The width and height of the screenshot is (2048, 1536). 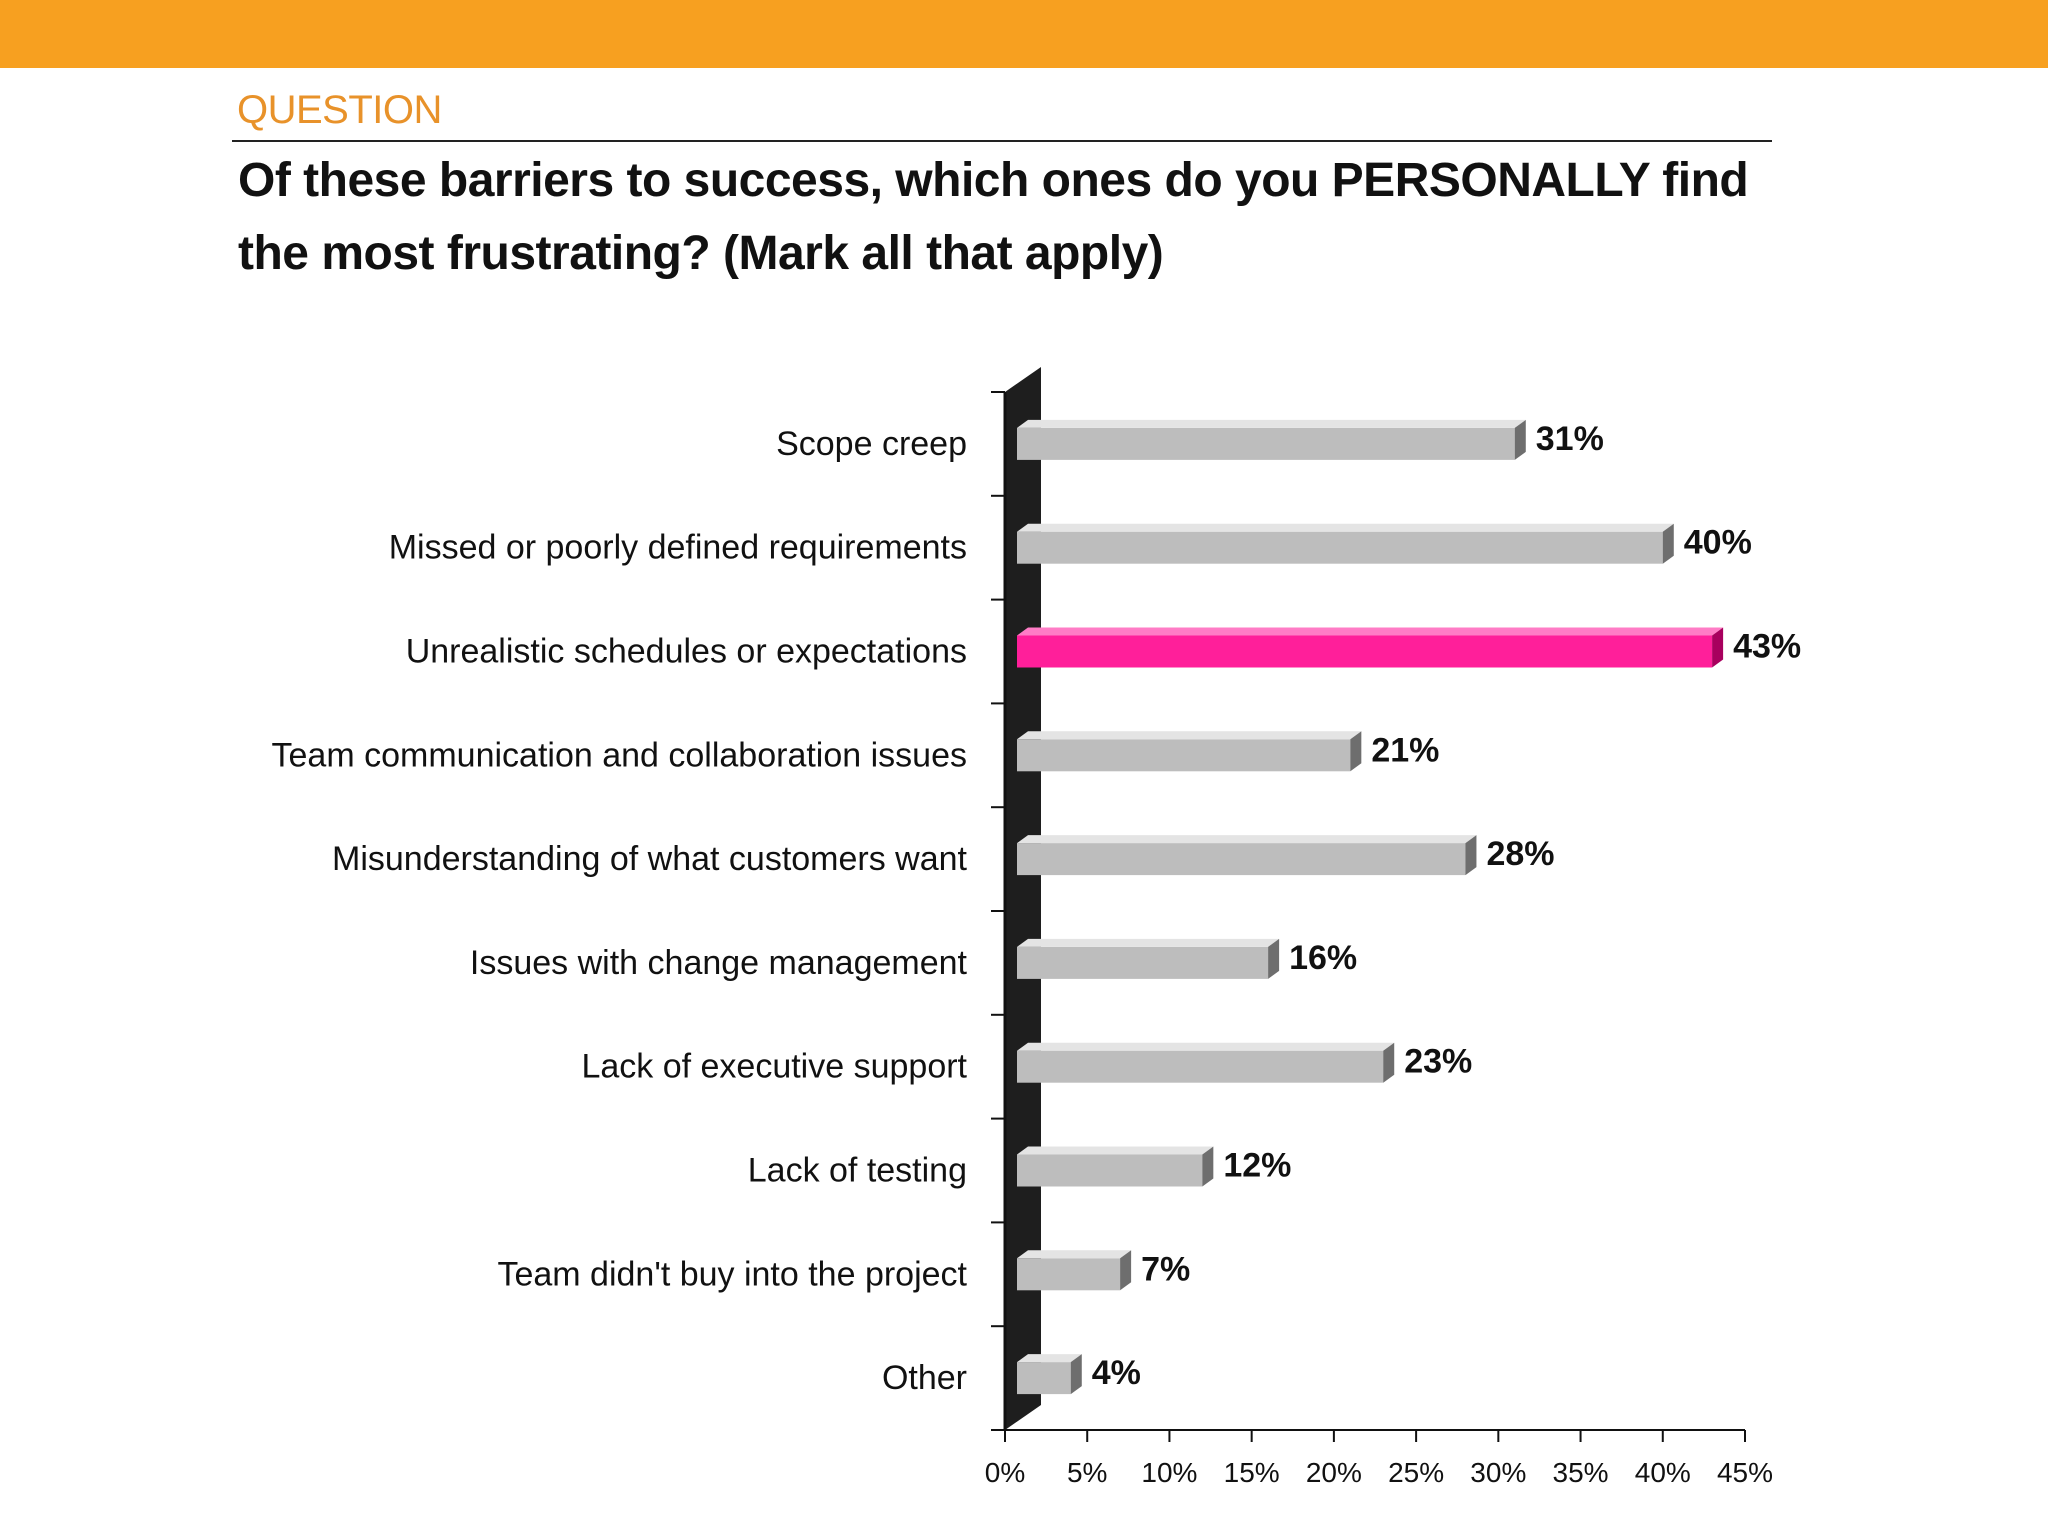 I want to click on x-tick-label: 25%, so click(x=1416, y=1472).